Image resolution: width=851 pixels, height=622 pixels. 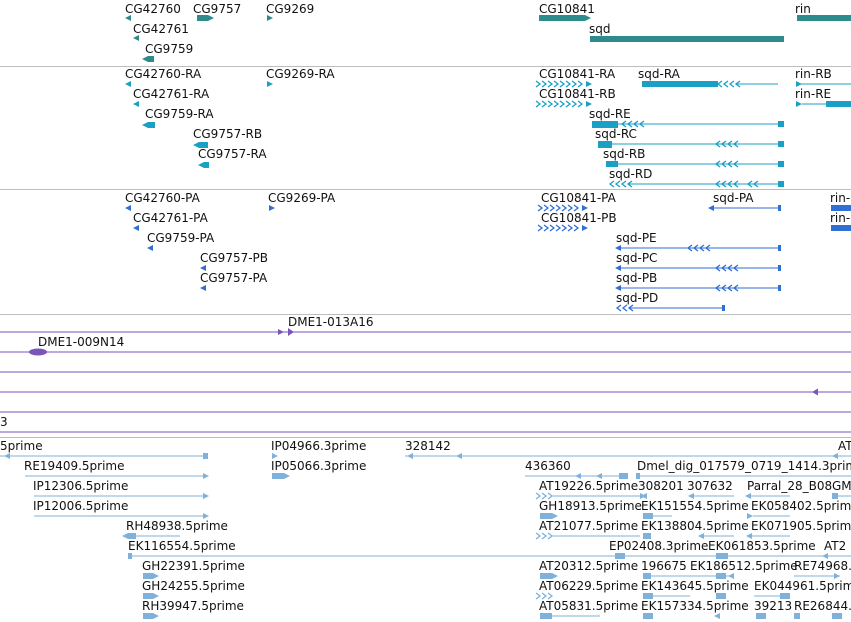 What do you see at coordinates (803, 9) in the screenshot?
I see `gene-label: rin` at bounding box center [803, 9].